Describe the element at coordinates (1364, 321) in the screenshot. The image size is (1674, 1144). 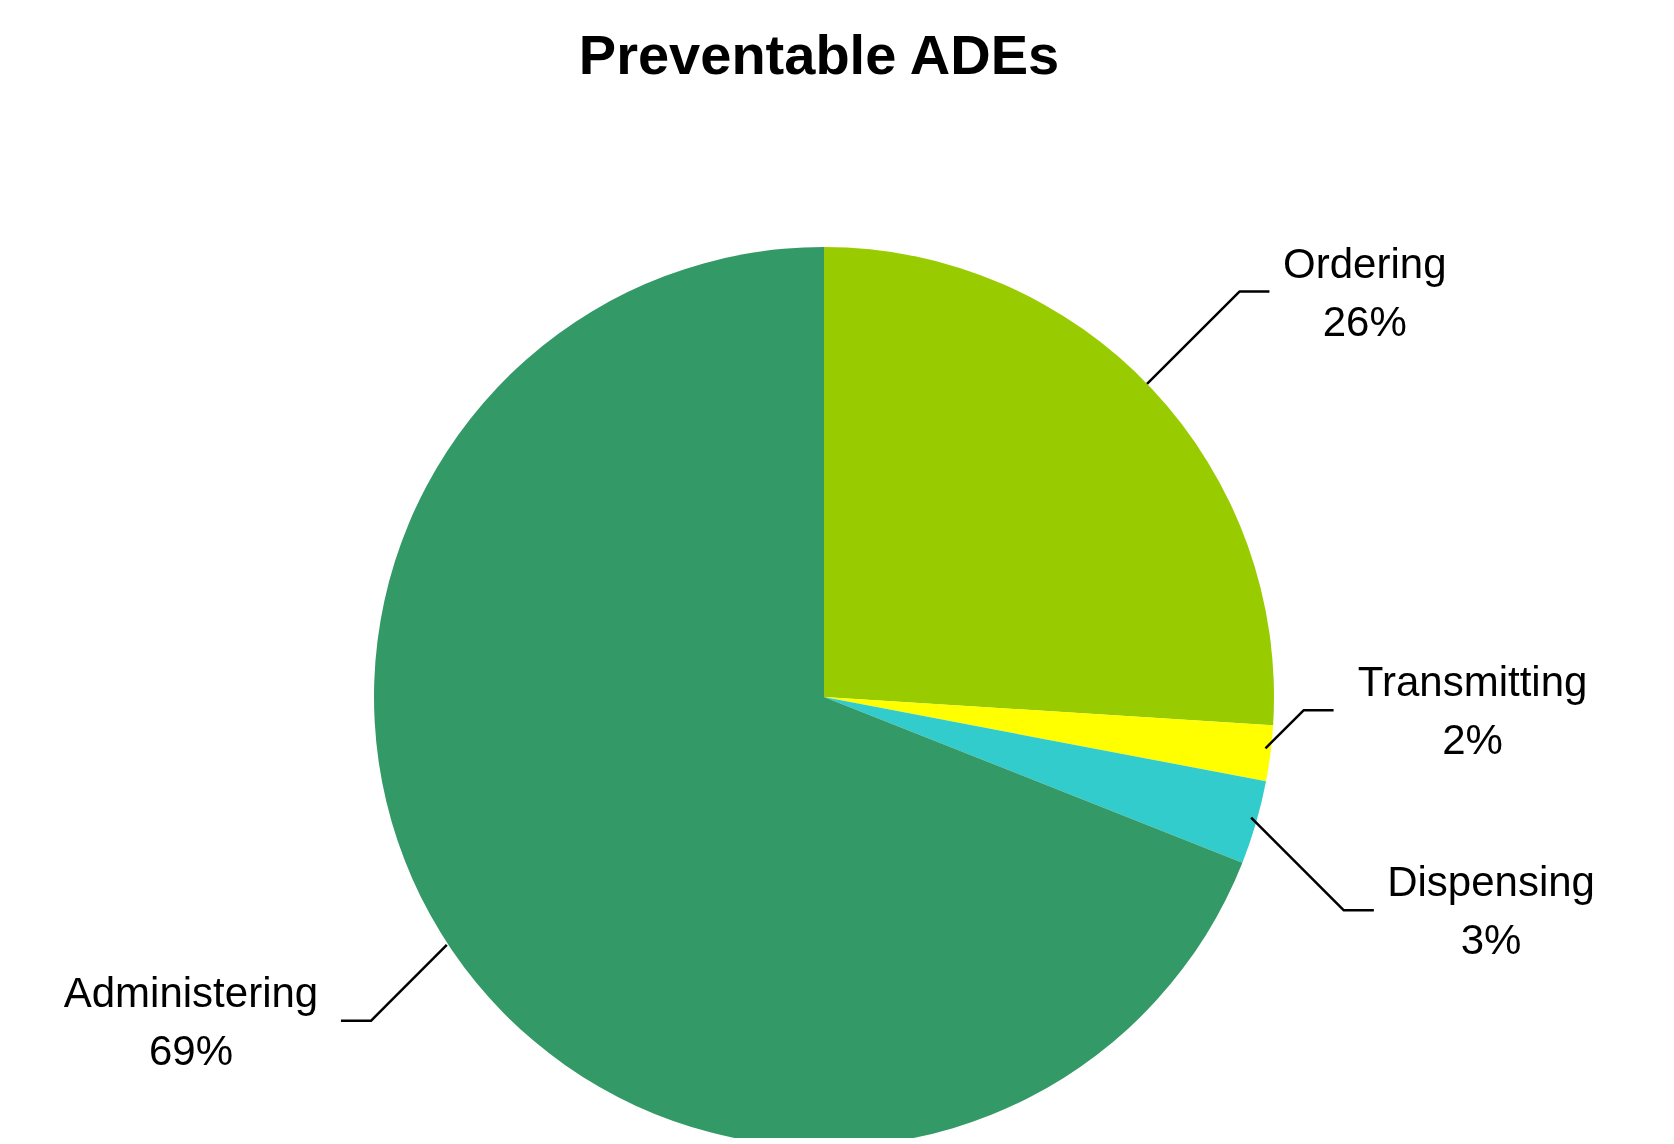
I see `data-label: 26%` at that location.